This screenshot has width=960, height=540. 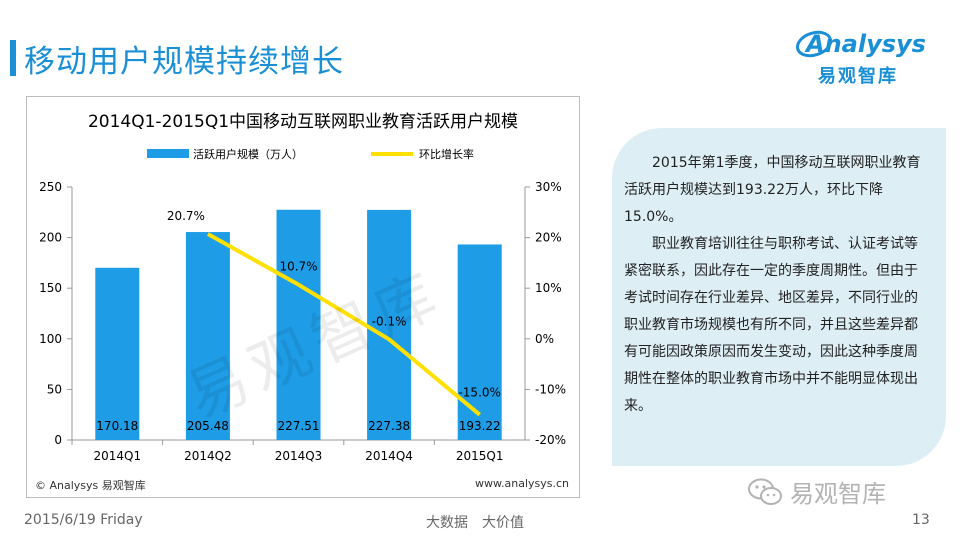 What do you see at coordinates (207, 336) in the screenshot?
I see `bar-2014Q2` at bounding box center [207, 336].